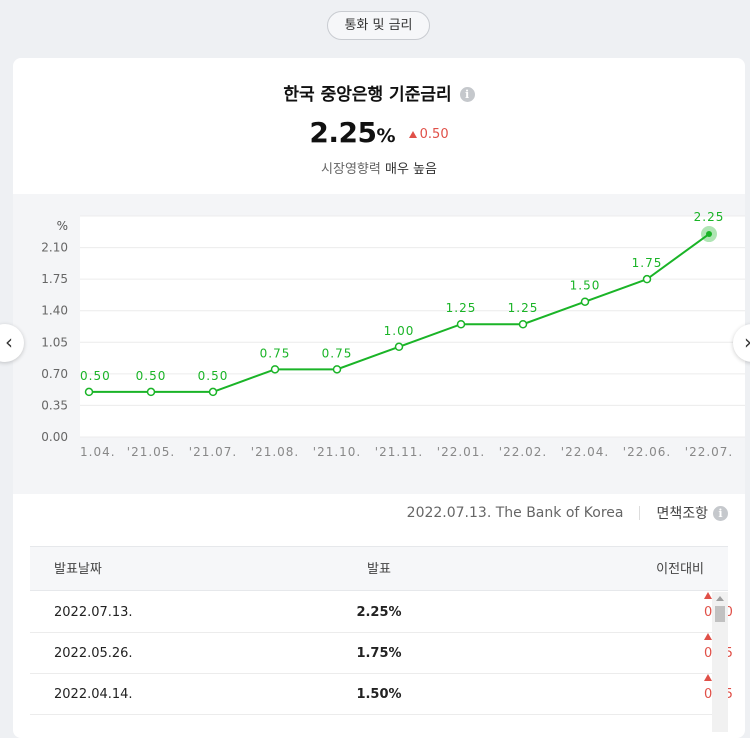  I want to click on market-impact-value: 매우 높음, so click(410, 169).